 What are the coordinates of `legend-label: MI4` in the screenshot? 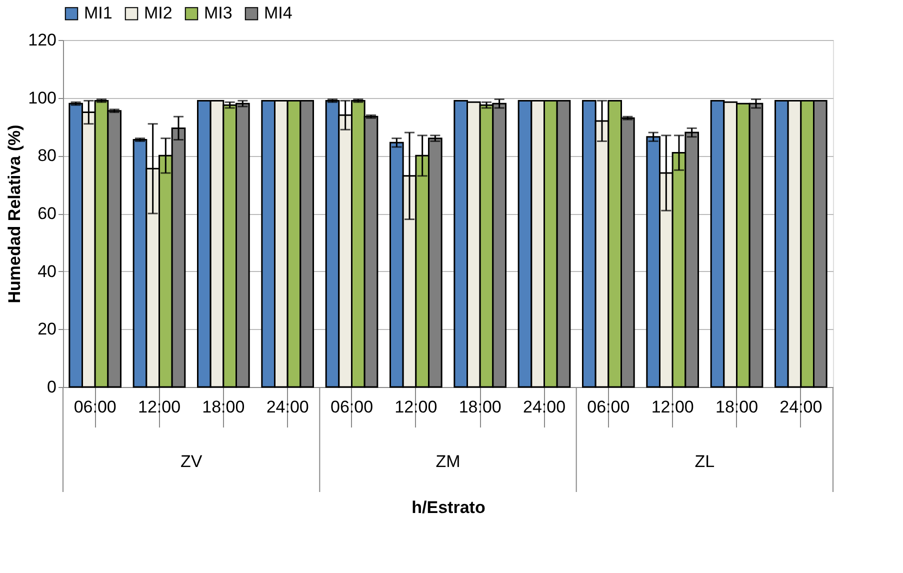 It's located at (278, 13).